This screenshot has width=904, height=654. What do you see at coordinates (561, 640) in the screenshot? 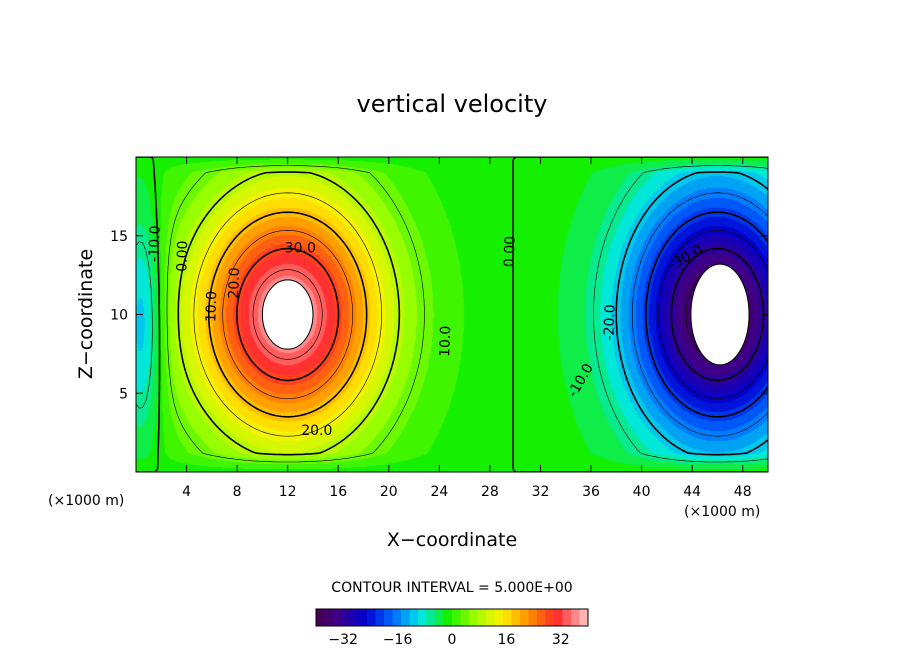
I see `colorbar-tick-label: 32` at bounding box center [561, 640].